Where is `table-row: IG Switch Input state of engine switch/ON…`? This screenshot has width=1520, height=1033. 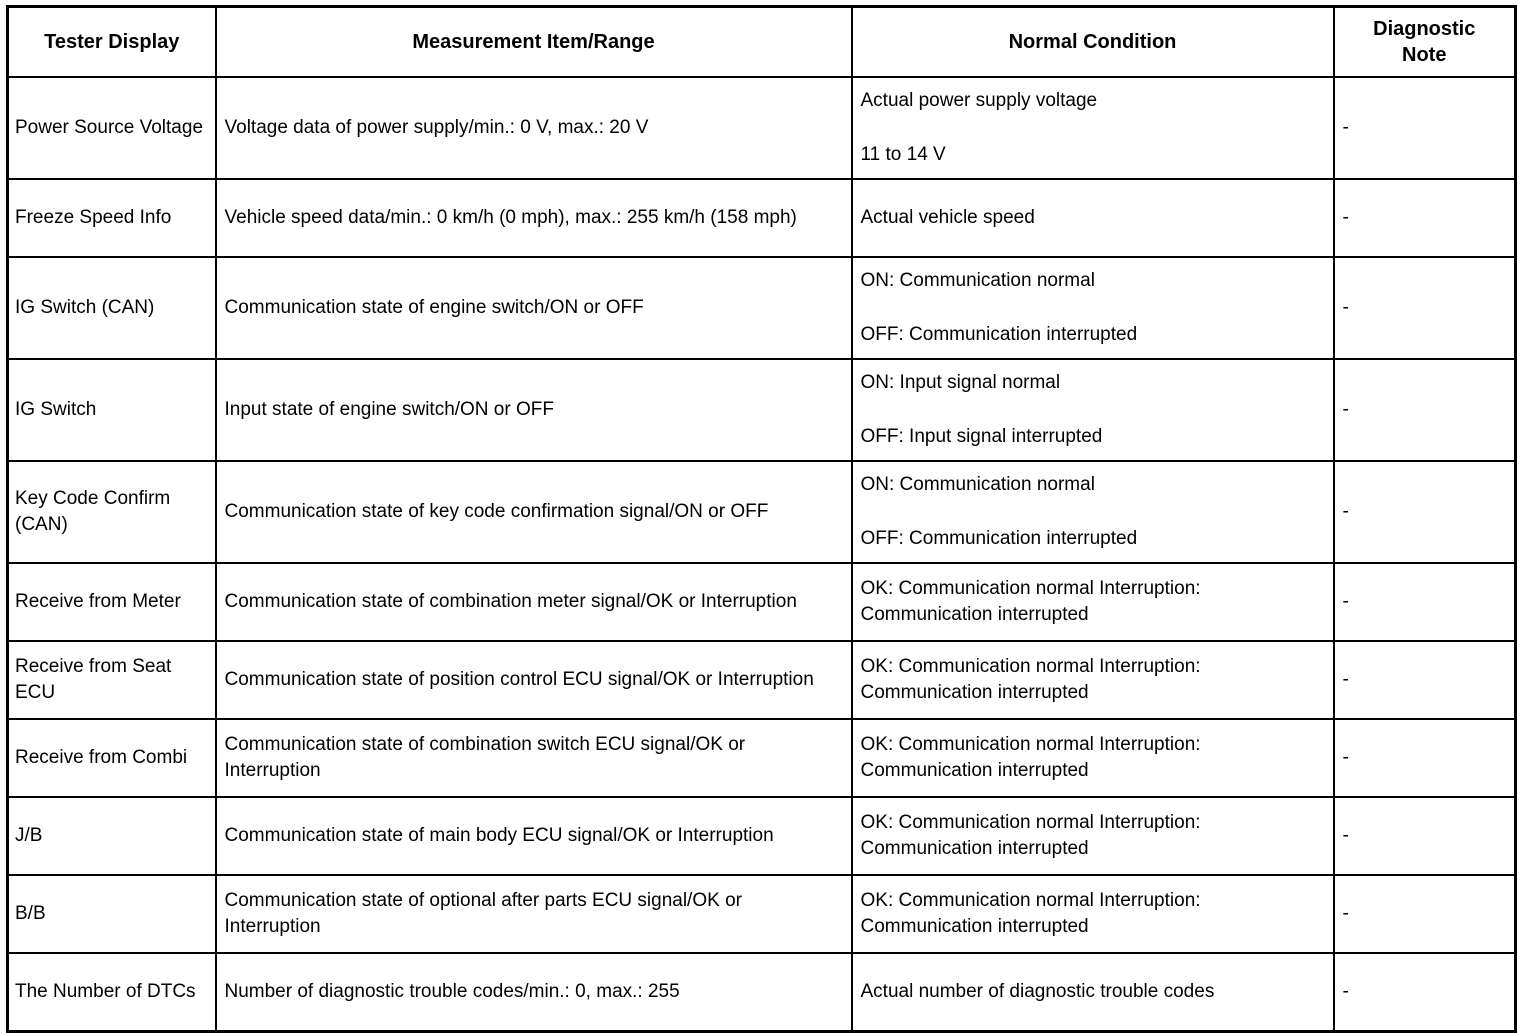
table-row: IG Switch Input state of engine switch/ON… is located at coordinates (761, 410).